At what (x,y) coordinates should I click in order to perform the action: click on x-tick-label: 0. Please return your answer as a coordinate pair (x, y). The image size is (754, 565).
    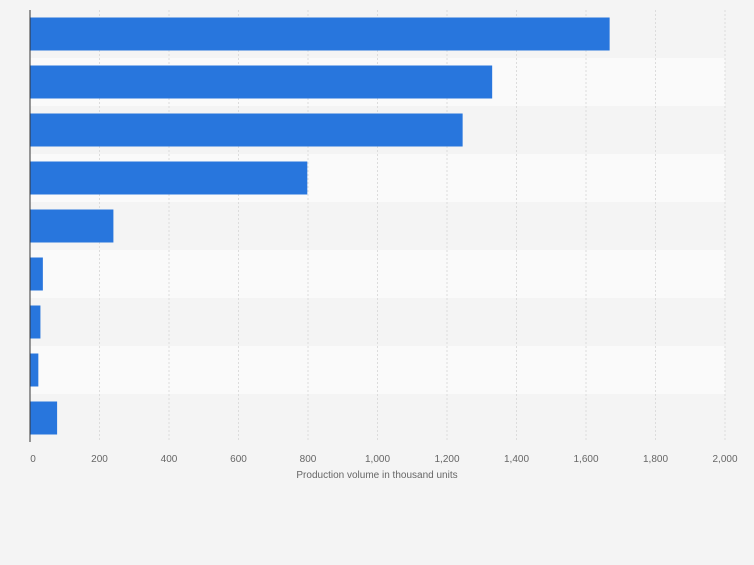
    Looking at the image, I should click on (33, 459).